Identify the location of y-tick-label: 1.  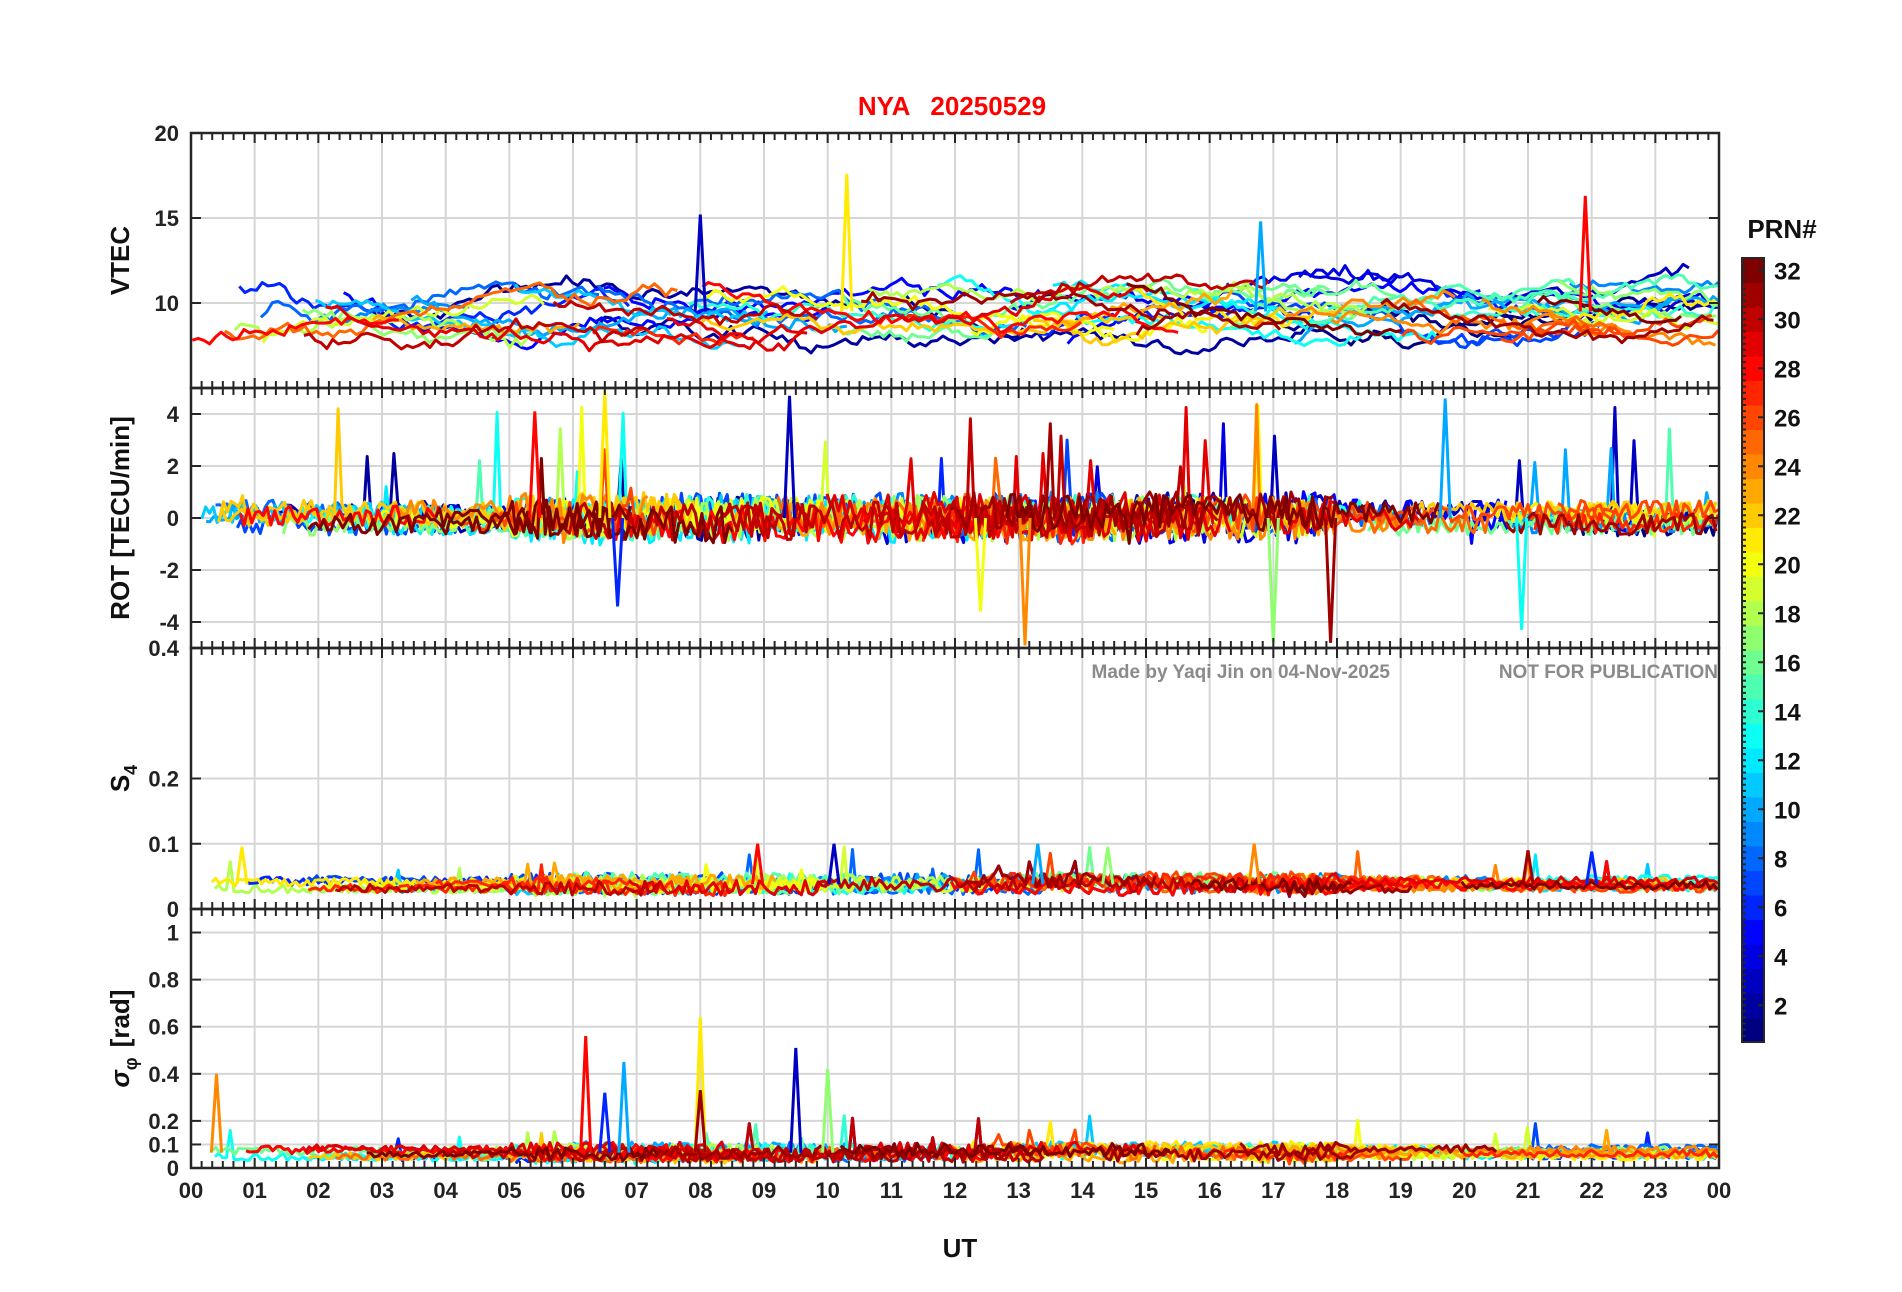
(173, 933).